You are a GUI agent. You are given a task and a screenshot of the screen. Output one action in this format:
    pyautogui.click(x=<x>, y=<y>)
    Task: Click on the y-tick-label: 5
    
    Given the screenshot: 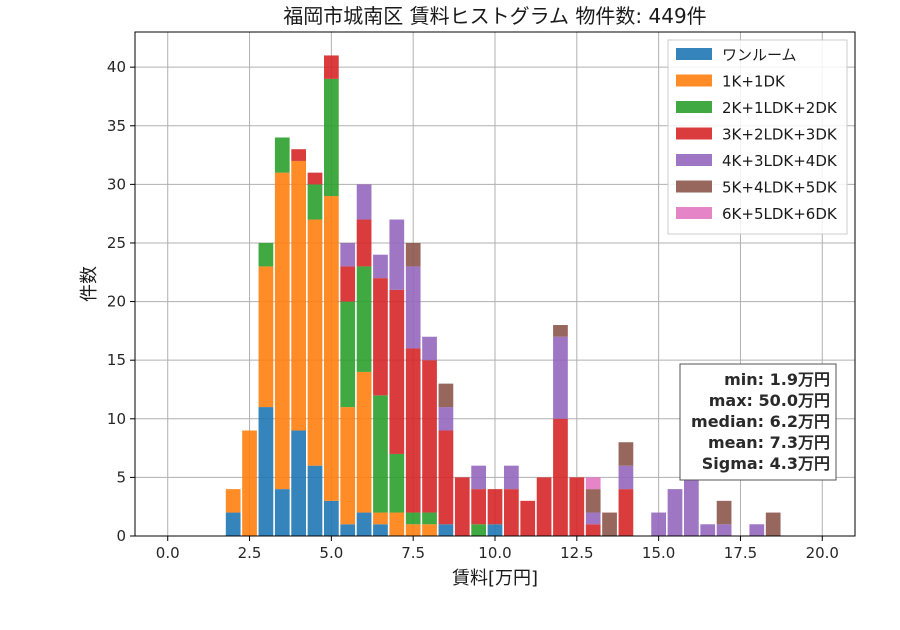 What is the action you would take?
    pyautogui.click(x=121, y=477)
    